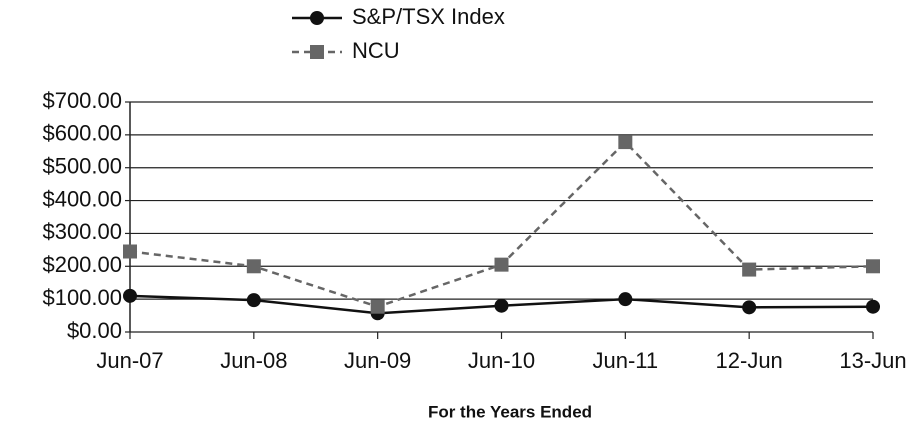 This screenshot has width=914, height=425. What do you see at coordinates (82, 166) in the screenshot?
I see `y-tick-label: $500.00` at bounding box center [82, 166].